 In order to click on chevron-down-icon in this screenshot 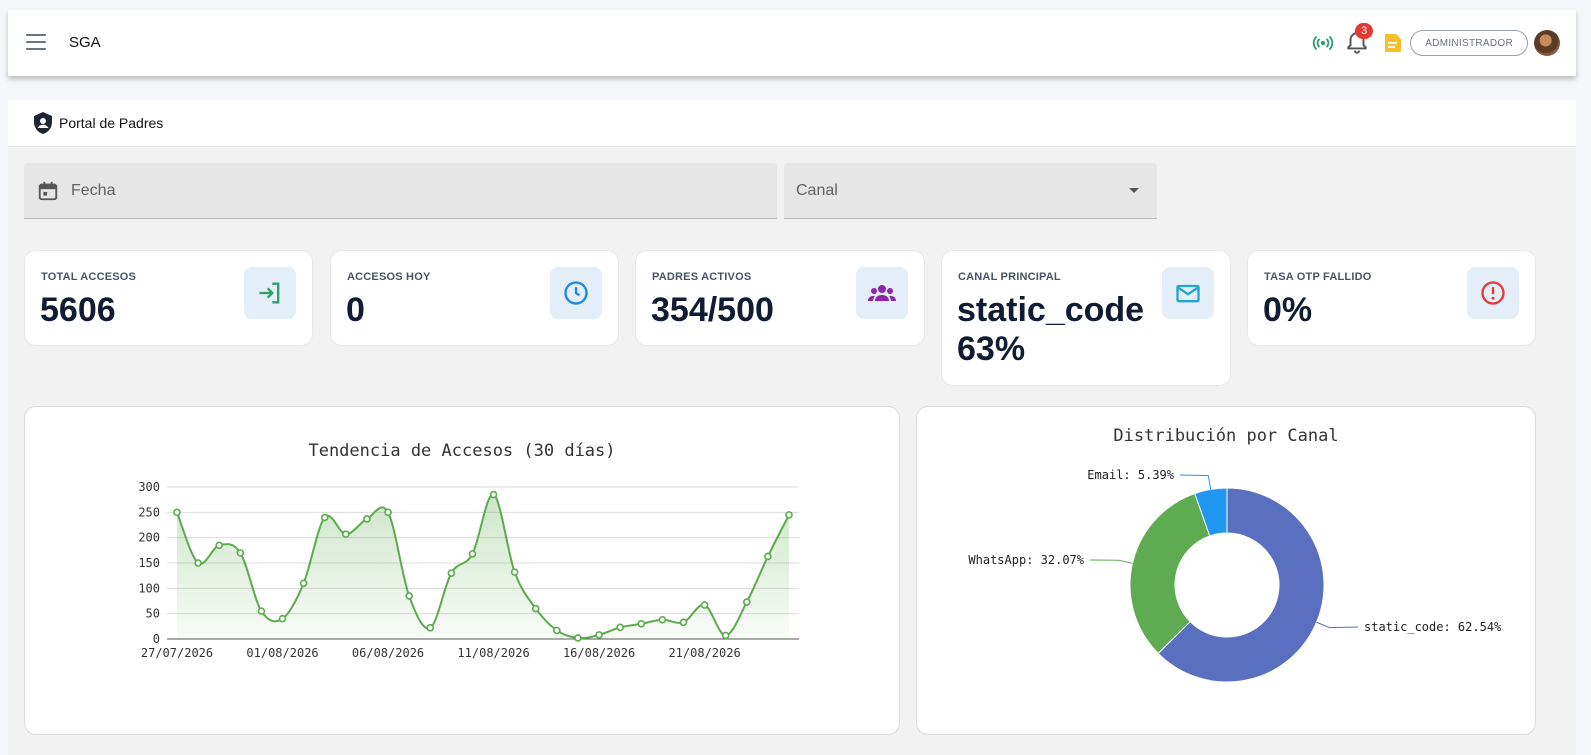, I will do `click(1134, 190)`.